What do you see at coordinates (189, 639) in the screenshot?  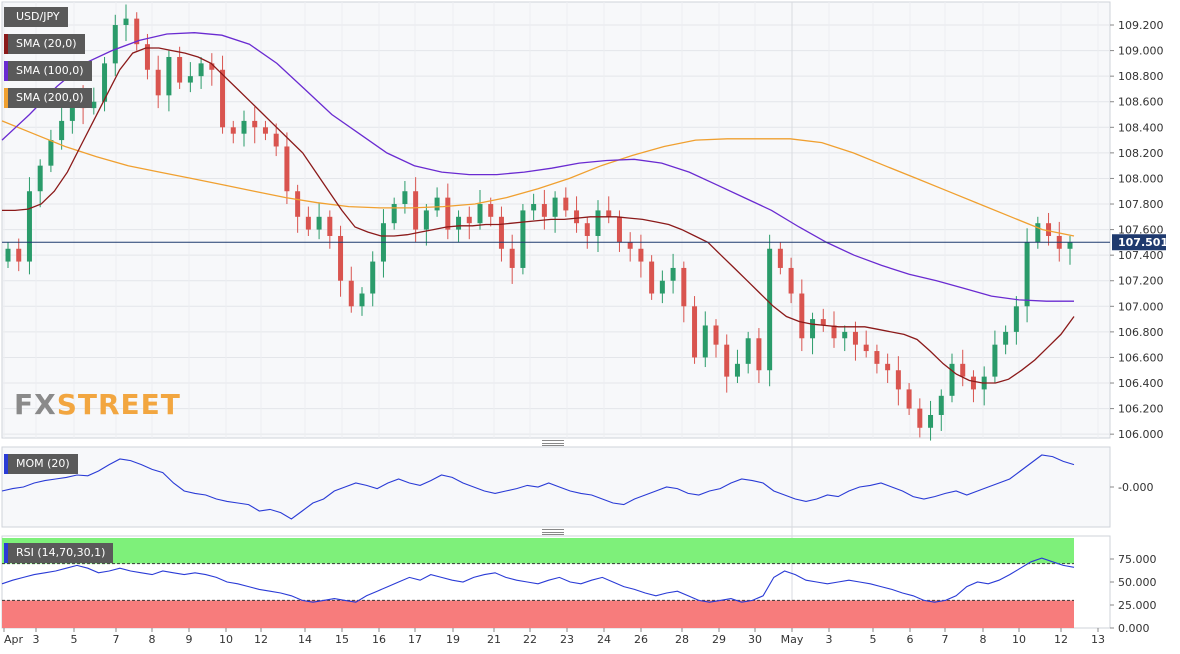 I see `x-tick-label: 9` at bounding box center [189, 639].